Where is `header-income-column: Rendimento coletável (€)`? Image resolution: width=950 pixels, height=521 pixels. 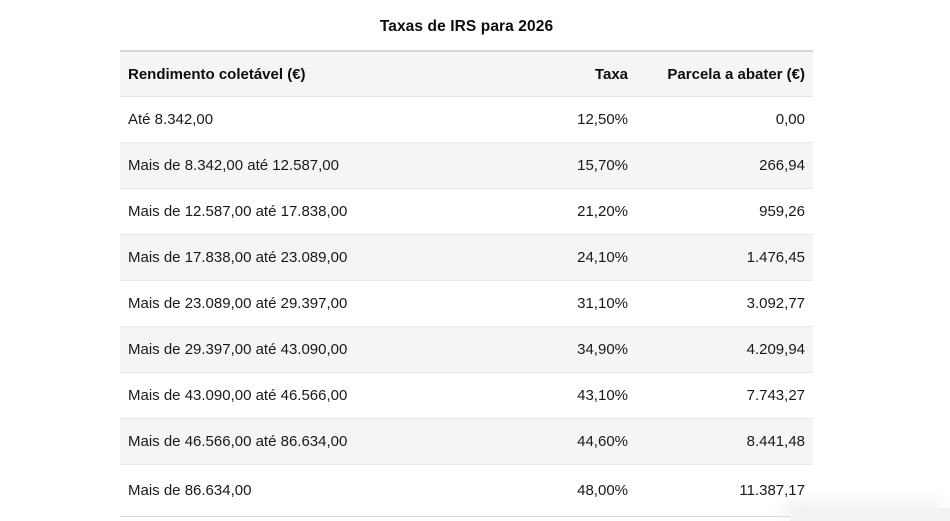
header-income-column: Rendimento coletável (€) is located at coordinates (290, 73).